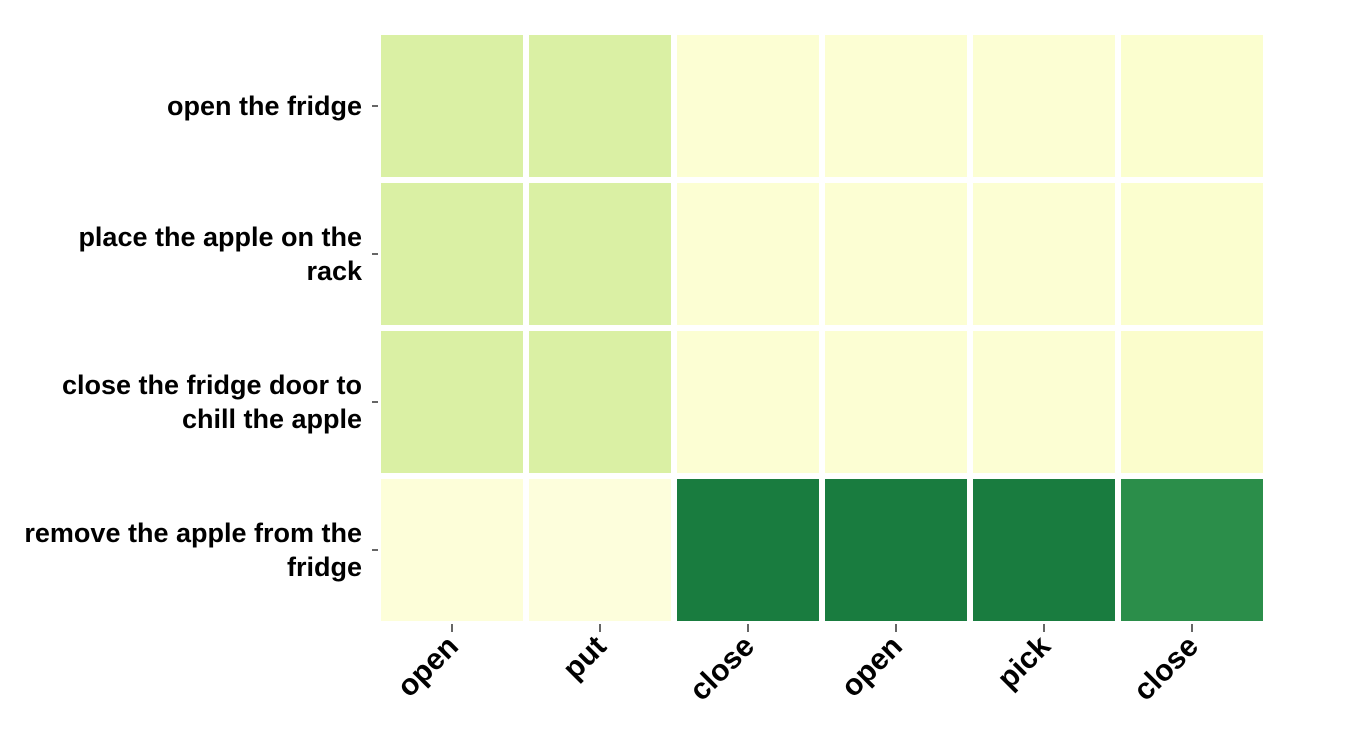 The height and width of the screenshot is (750, 1350). Describe the element at coordinates (212, 402) in the screenshot. I see `y-tick-label: close the fridge door to chill the apple` at that location.